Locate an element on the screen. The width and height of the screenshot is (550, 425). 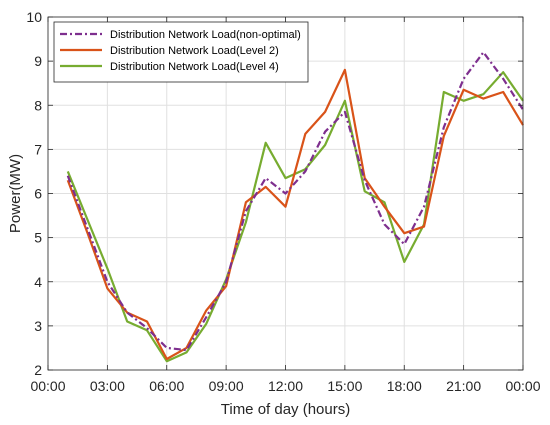
x-tick-label: 06:00 is located at coordinates (166, 386).